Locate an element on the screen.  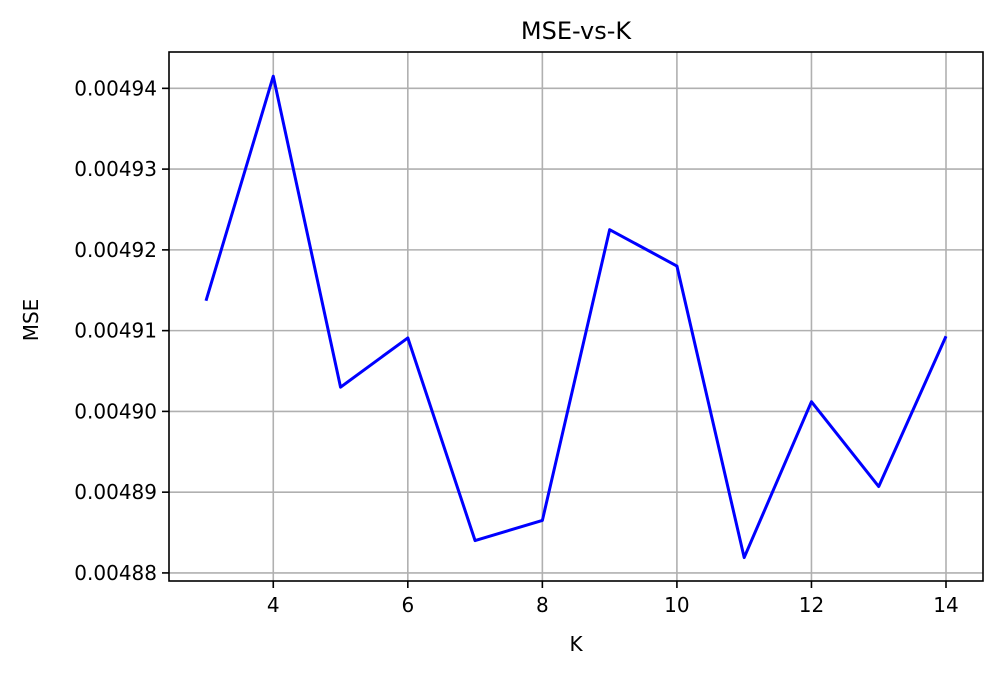
y-tick-label: 0.00491 is located at coordinates (115, 331).